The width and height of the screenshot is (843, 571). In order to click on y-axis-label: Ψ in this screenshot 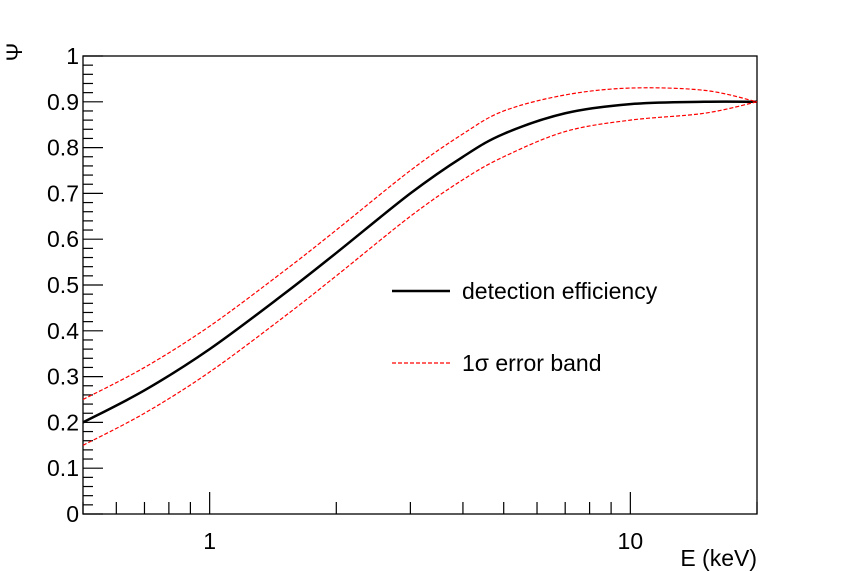, I will do `click(14, 52)`.